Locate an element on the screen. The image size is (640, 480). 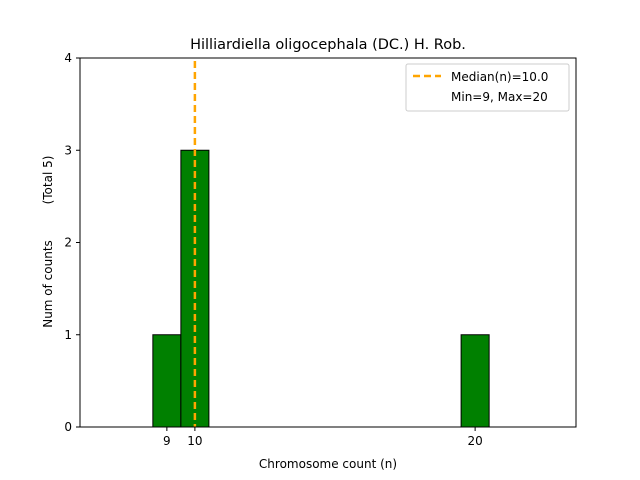
y-tick-label-3: 3 is located at coordinates (68, 150).